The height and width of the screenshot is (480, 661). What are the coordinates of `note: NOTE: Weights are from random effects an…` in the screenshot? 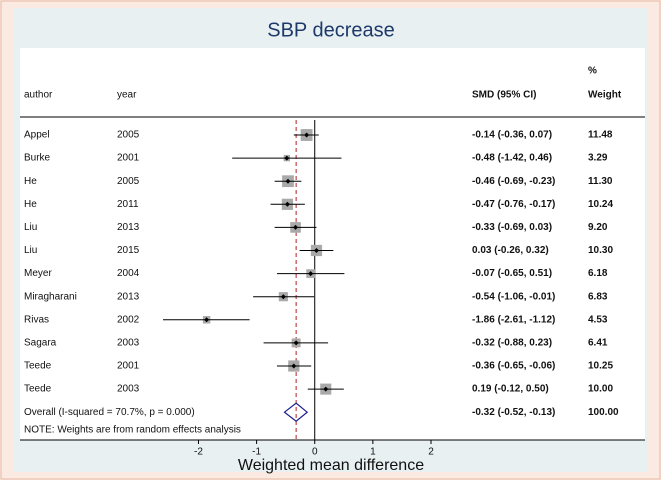 It's located at (132, 430).